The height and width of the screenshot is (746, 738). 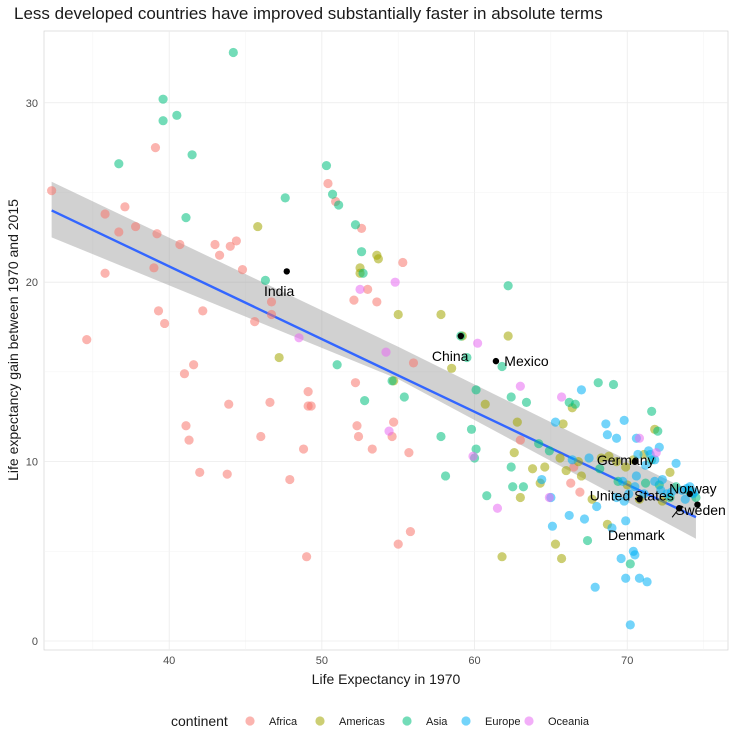 I want to click on highlight-point-germany, so click(x=635, y=461).